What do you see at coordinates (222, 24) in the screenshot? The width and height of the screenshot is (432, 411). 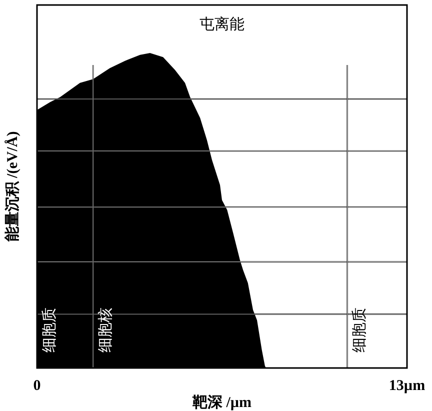 I see `chart-title: 屯离能` at bounding box center [222, 24].